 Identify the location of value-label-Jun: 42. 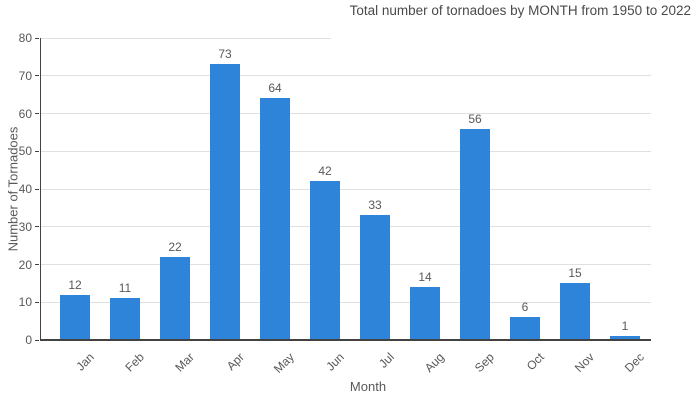
(325, 171).